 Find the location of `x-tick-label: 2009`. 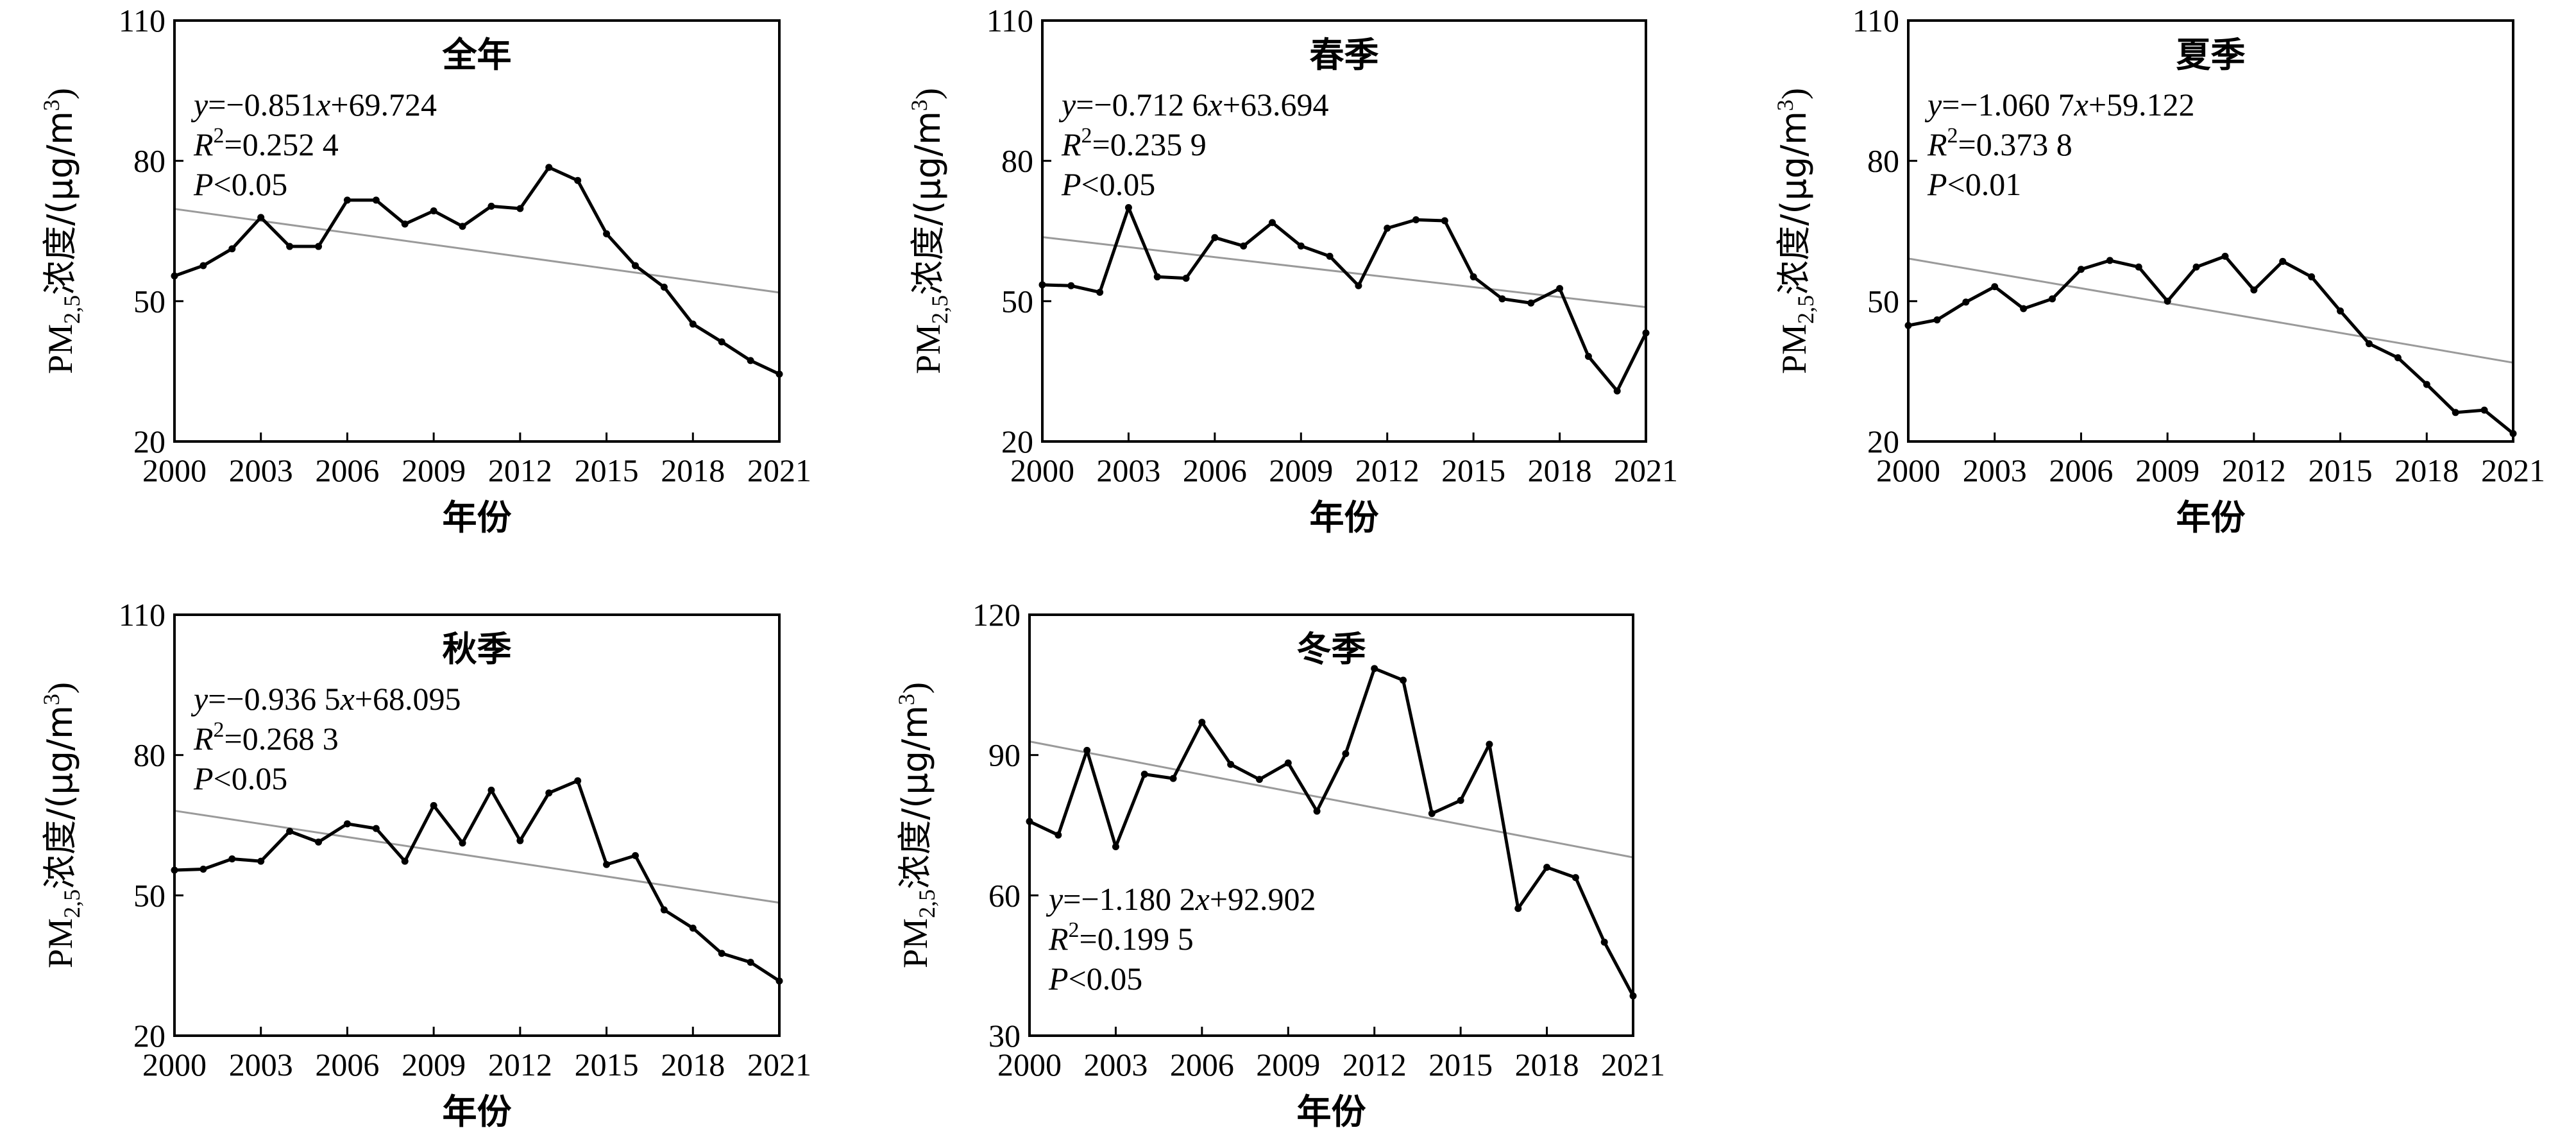

x-tick-label: 2009 is located at coordinates (2167, 470).